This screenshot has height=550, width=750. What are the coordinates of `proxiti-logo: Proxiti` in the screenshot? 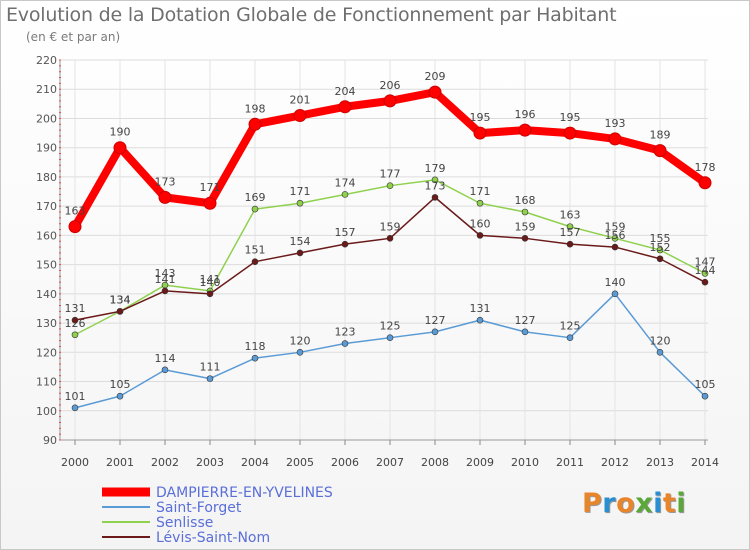 It's located at (634, 503).